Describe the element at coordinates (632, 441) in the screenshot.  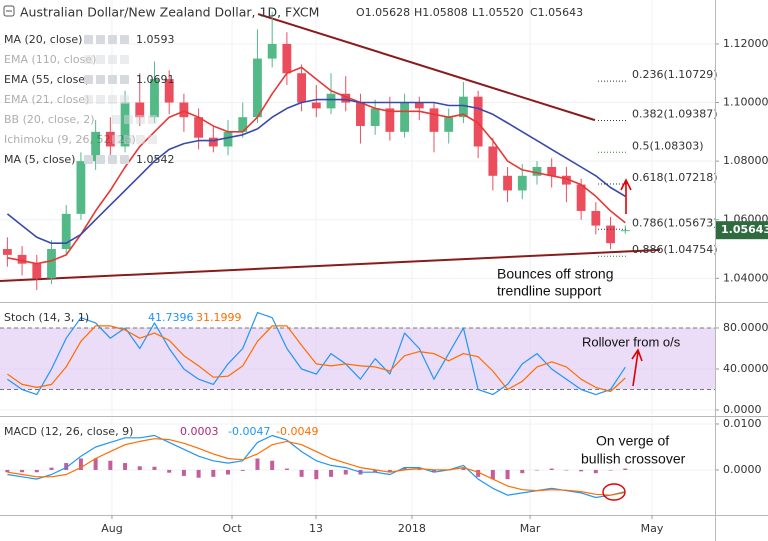
I see `annotation: On verge of` at that location.